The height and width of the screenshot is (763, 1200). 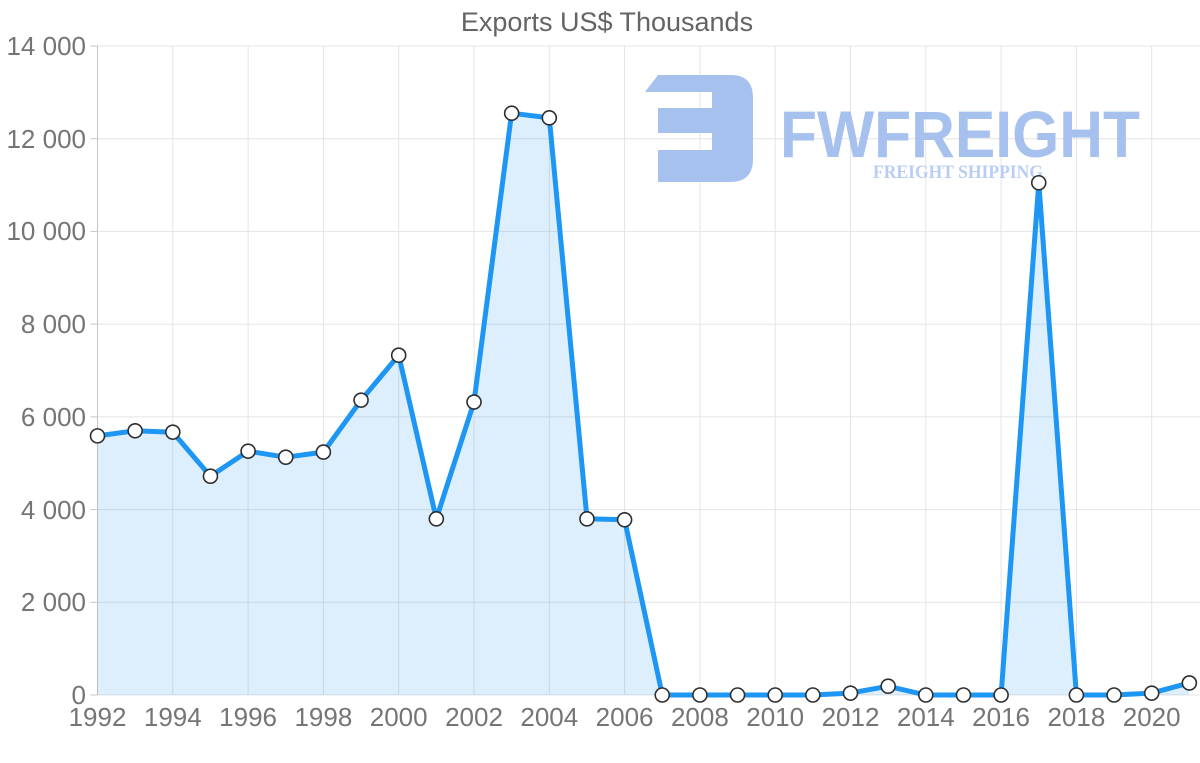 What do you see at coordinates (624, 717) in the screenshot?
I see `x-tick-label: 2006` at bounding box center [624, 717].